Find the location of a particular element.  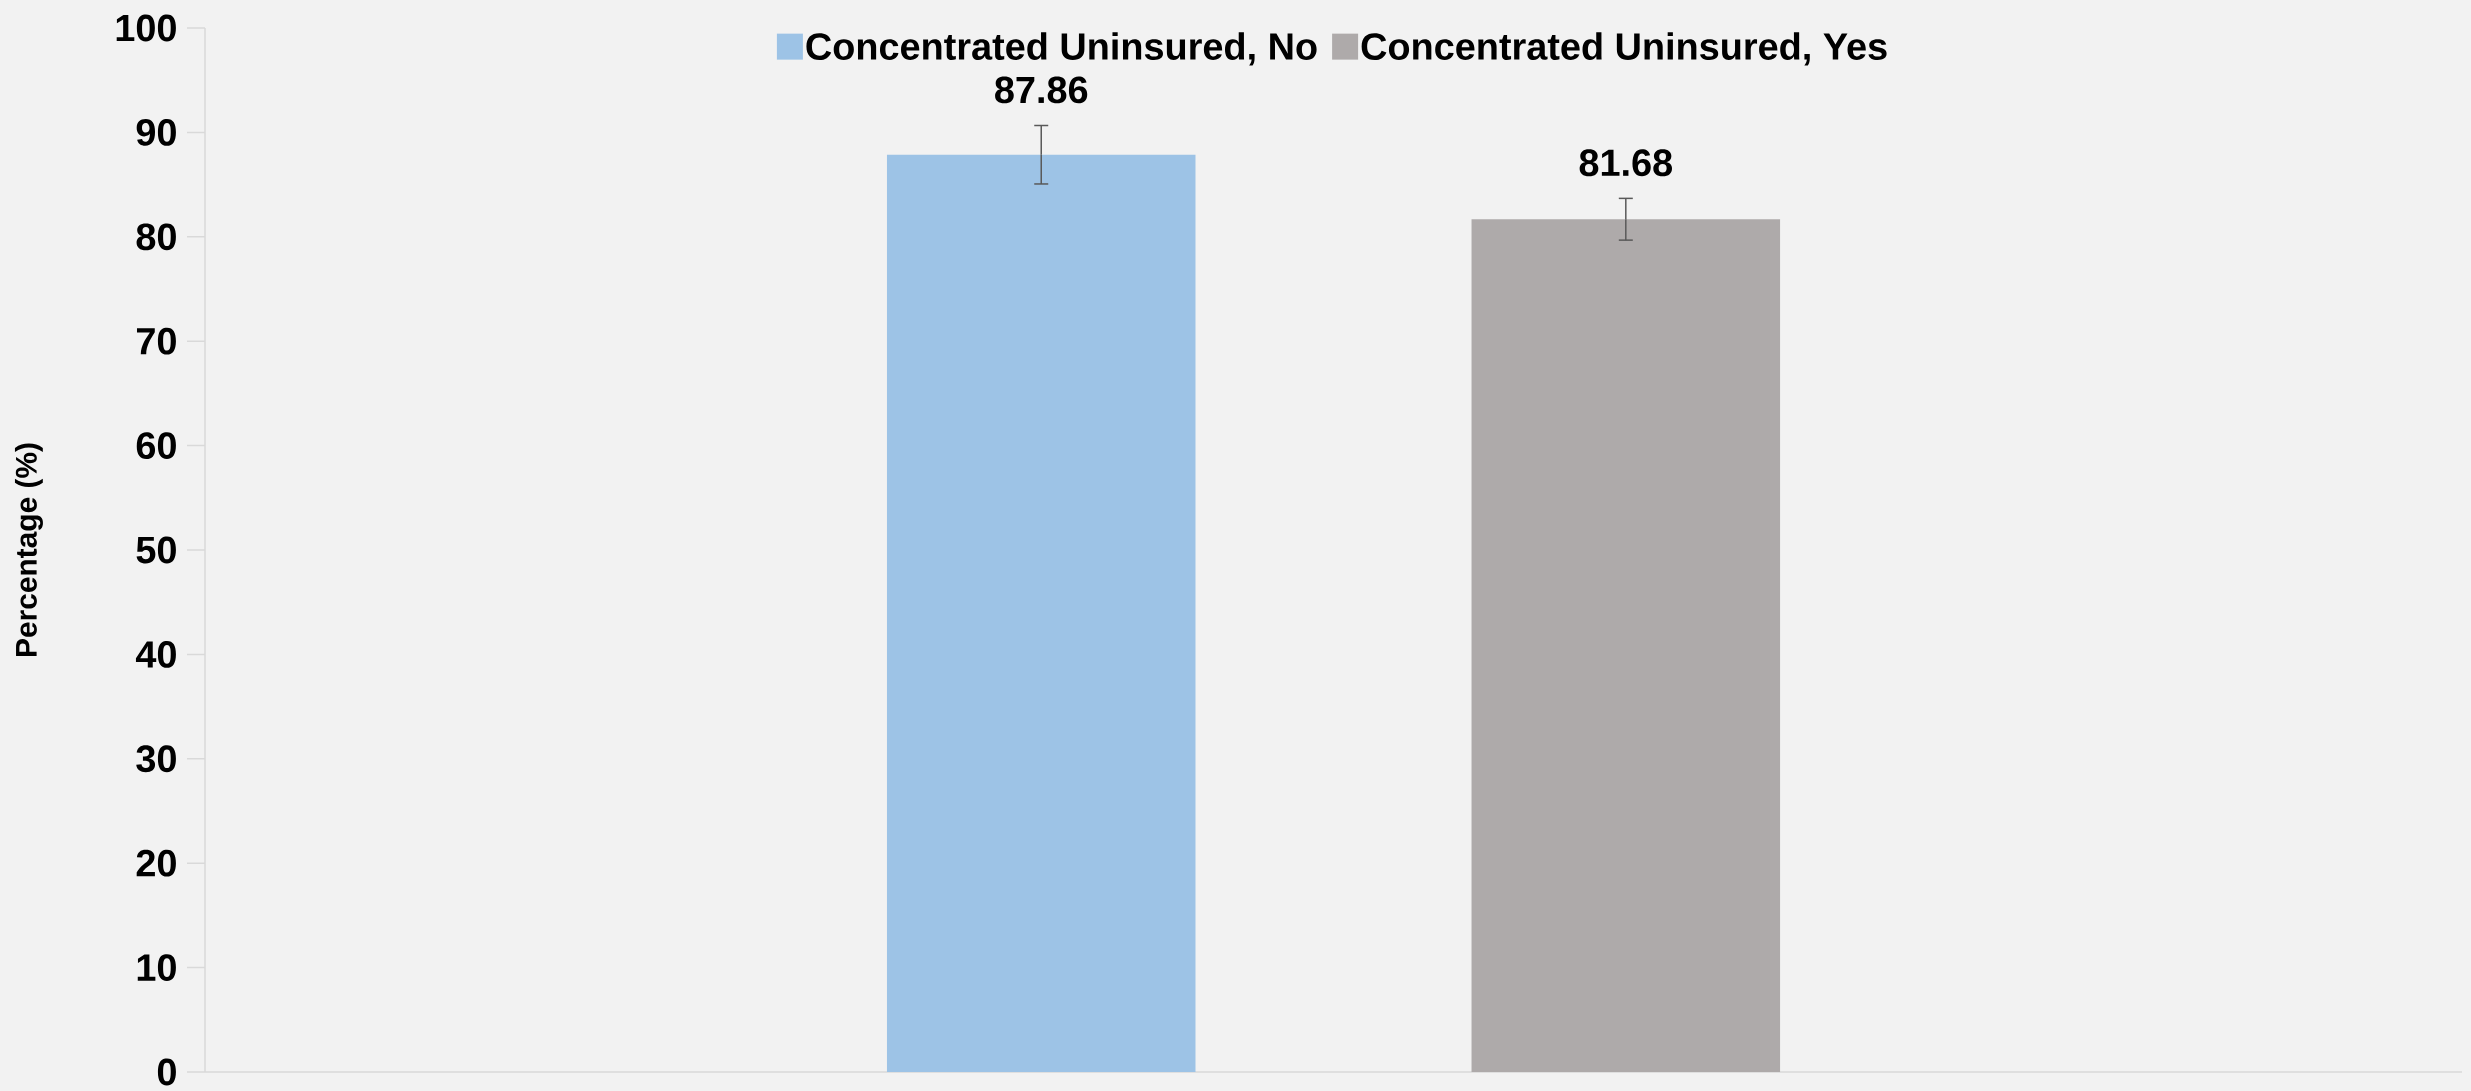

y-tick-label: 20 is located at coordinates (156, 863).